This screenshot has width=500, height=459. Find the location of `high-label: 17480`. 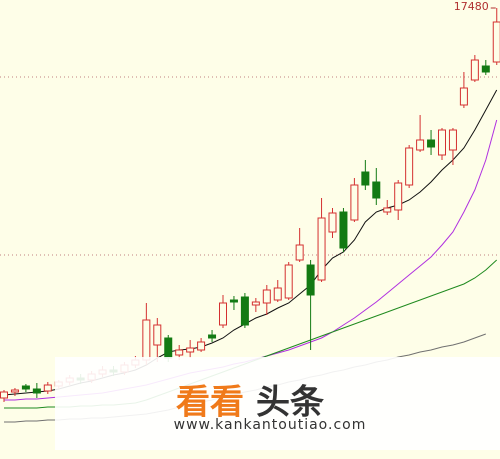

high-label: 17480 is located at coordinates (471, 6).